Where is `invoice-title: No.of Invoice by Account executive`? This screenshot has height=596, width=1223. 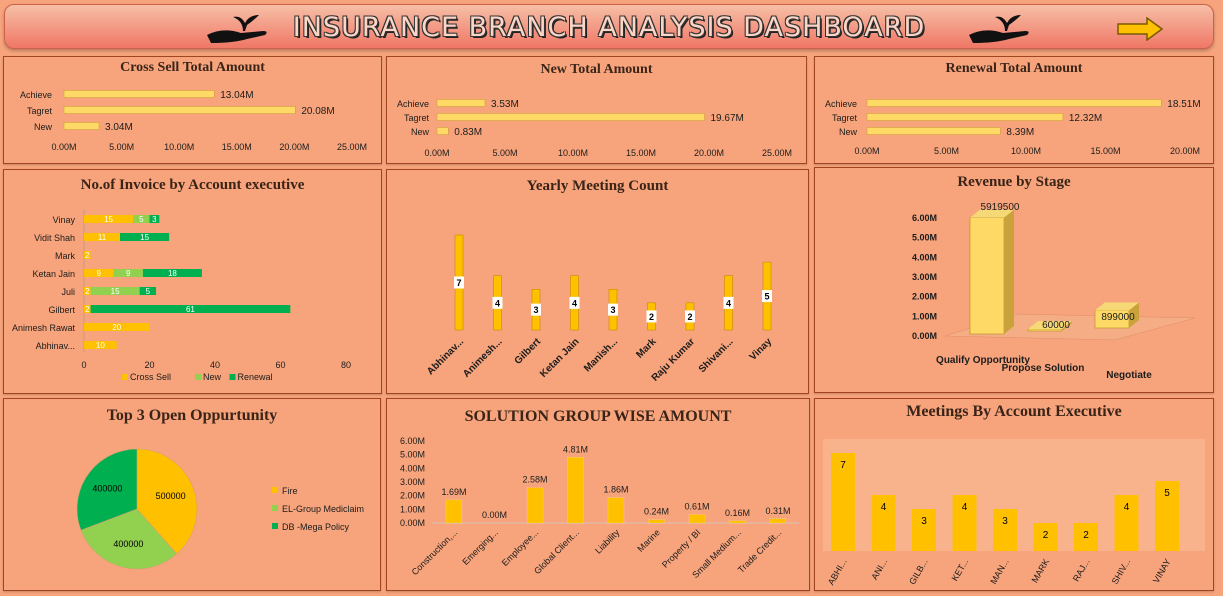
invoice-title: No.of Invoice by Account executive is located at coordinates (192, 185).